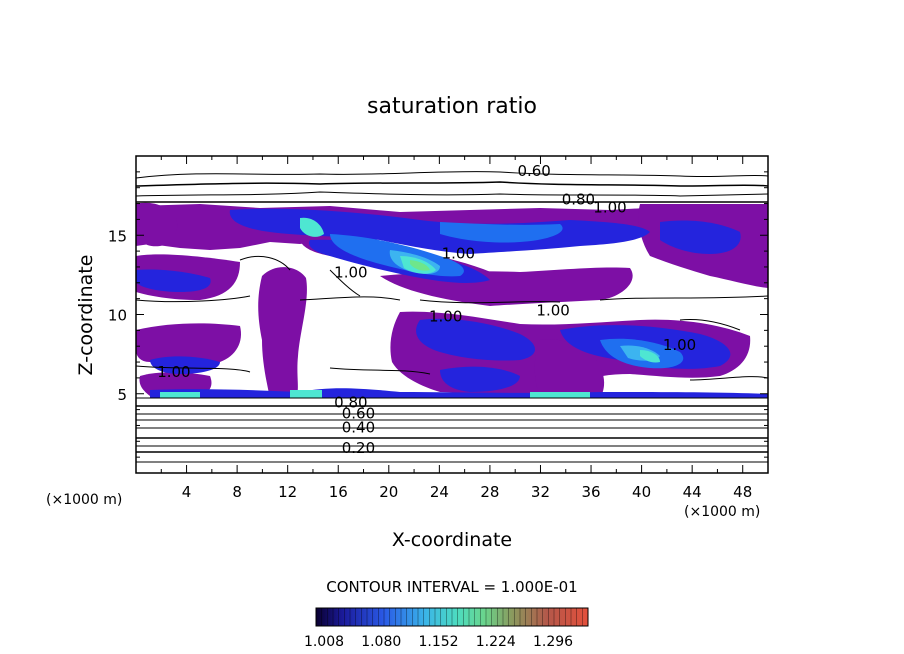 The width and height of the screenshot is (904, 654). Describe the element at coordinates (501, 232) in the screenshot. I see `light-blue-core` at that location.